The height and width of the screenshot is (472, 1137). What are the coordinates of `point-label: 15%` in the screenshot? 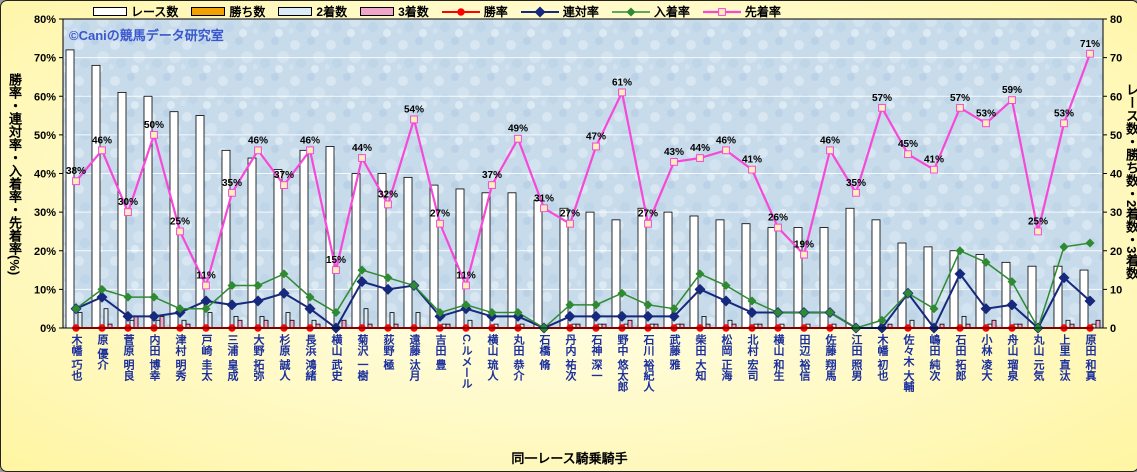 It's located at (336, 260).